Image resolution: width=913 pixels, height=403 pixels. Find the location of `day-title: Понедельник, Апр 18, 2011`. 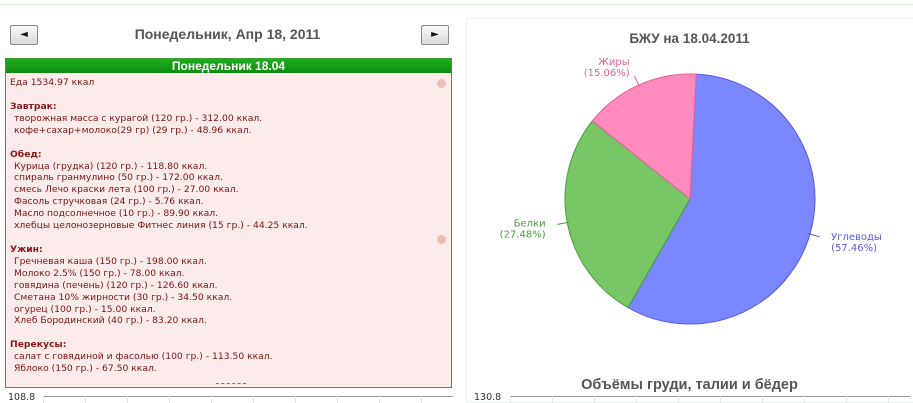

day-title: Понедельник, Апр 18, 2011 is located at coordinates (227, 34).